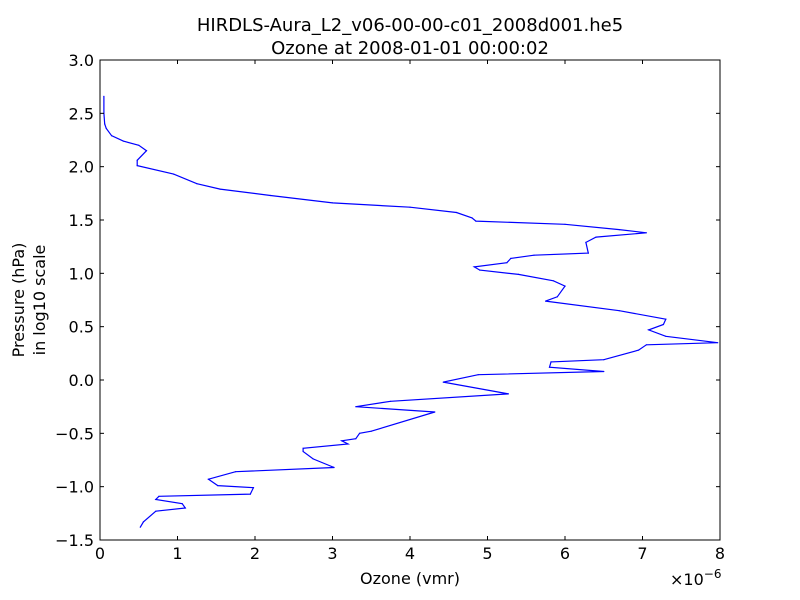  I want to click on y-tick-label: 2.5, so click(81, 113).